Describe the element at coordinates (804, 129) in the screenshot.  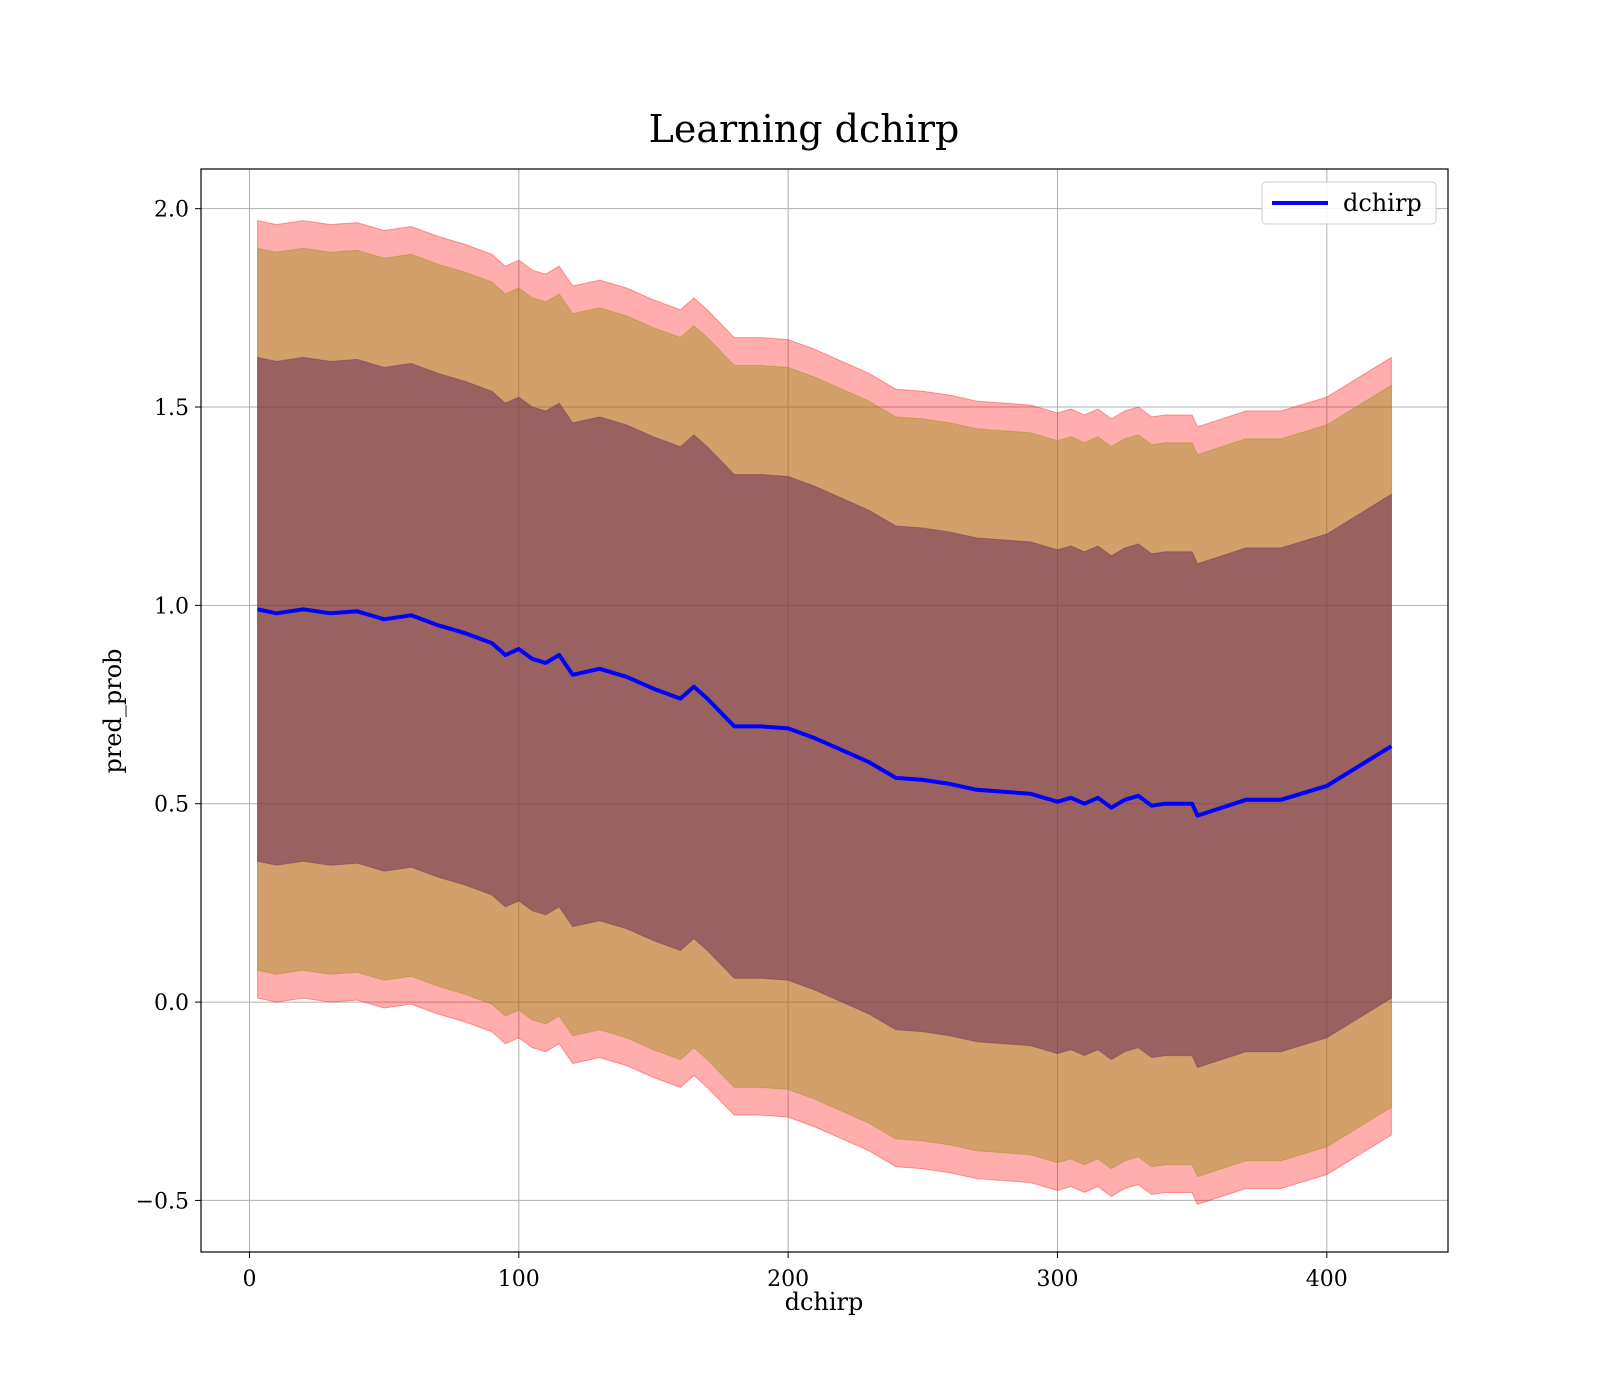
I see `chart-title: Learning dchirp` at that location.